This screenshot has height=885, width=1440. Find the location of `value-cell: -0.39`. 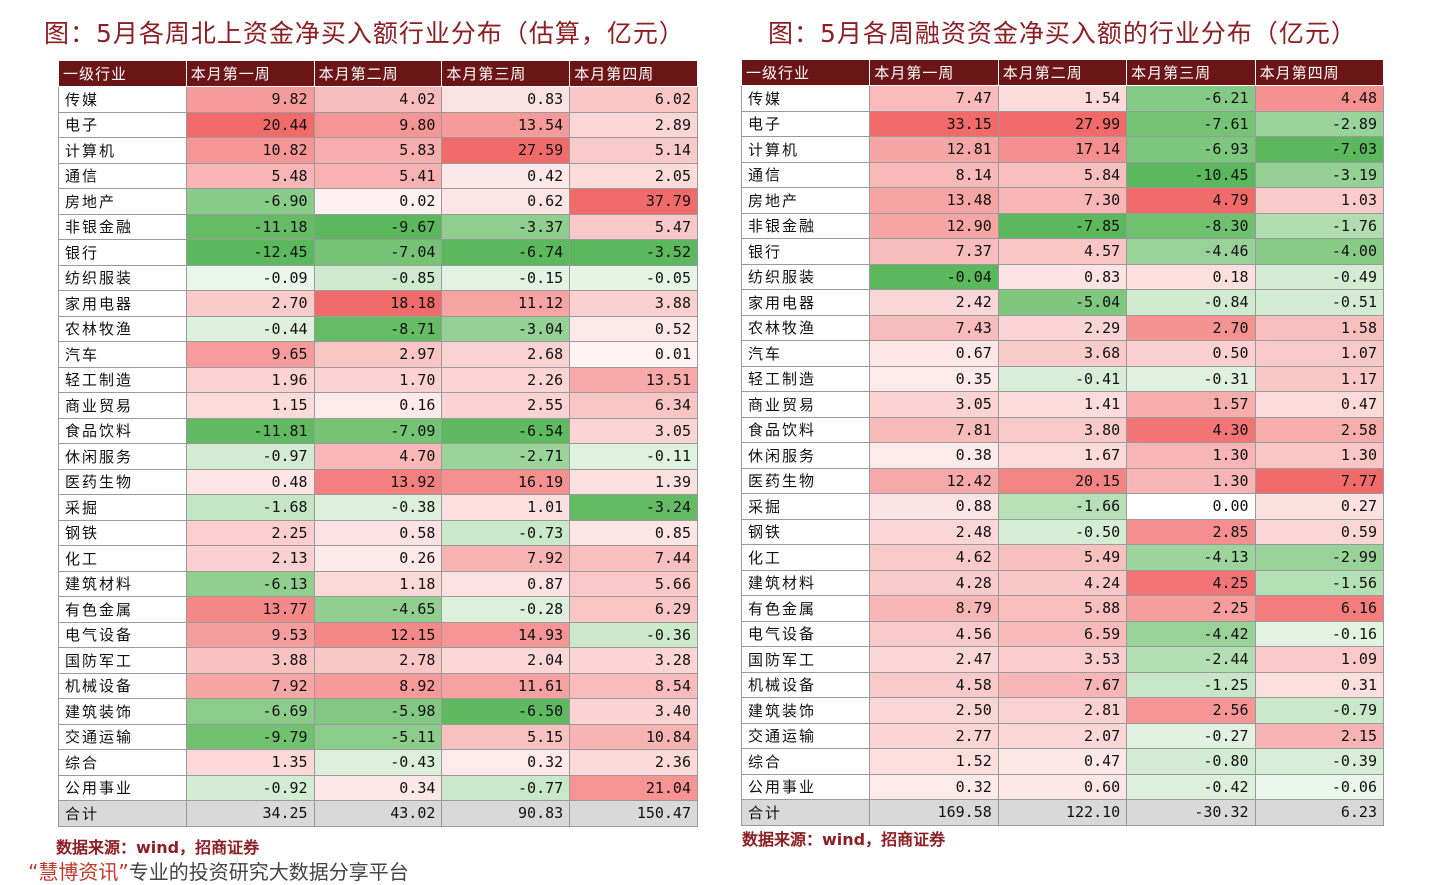

value-cell: -0.39 is located at coordinates (1319, 761).